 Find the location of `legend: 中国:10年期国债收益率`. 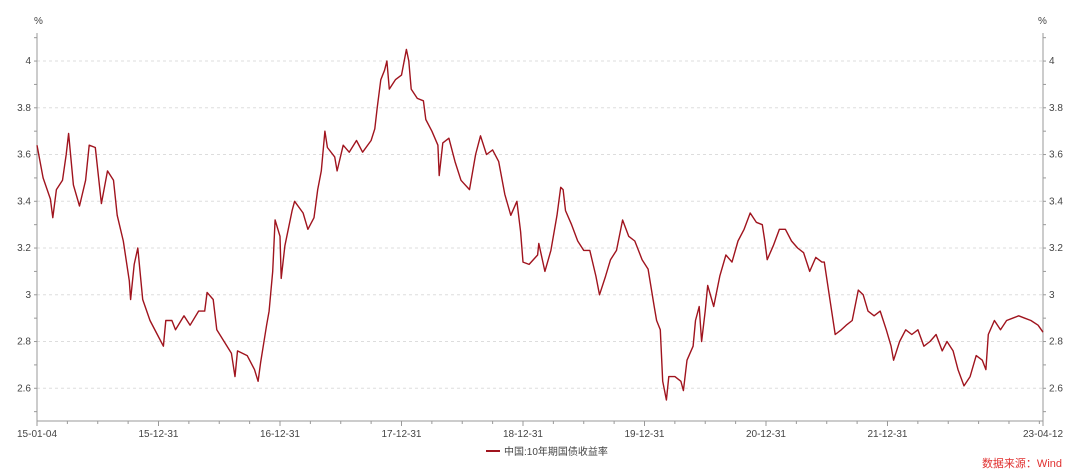

legend: 中国:10年期国债收益率 is located at coordinates (547, 450).